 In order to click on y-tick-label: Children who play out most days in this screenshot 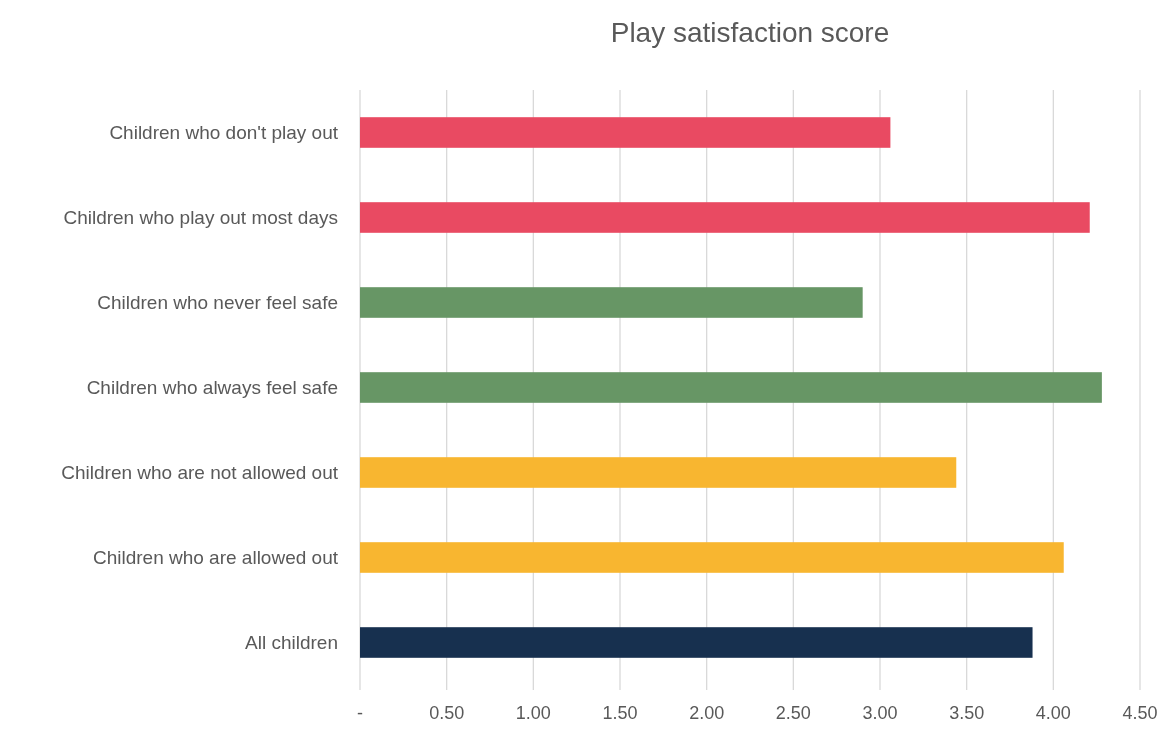, I will do `click(200, 218)`.